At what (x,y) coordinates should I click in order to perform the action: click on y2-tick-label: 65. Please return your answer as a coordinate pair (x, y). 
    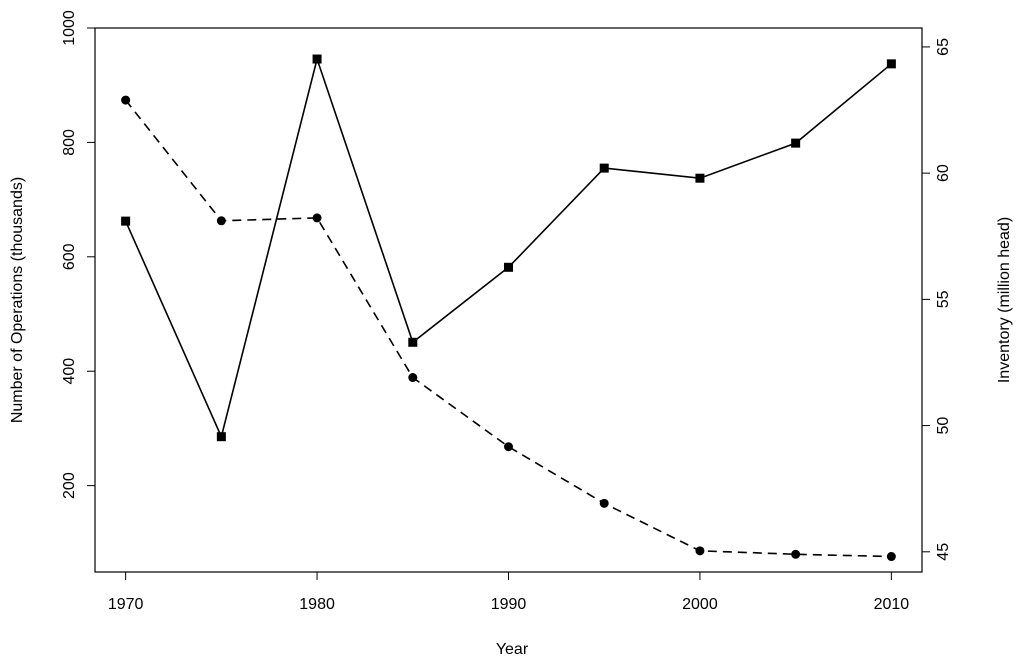
    Looking at the image, I should click on (943, 47).